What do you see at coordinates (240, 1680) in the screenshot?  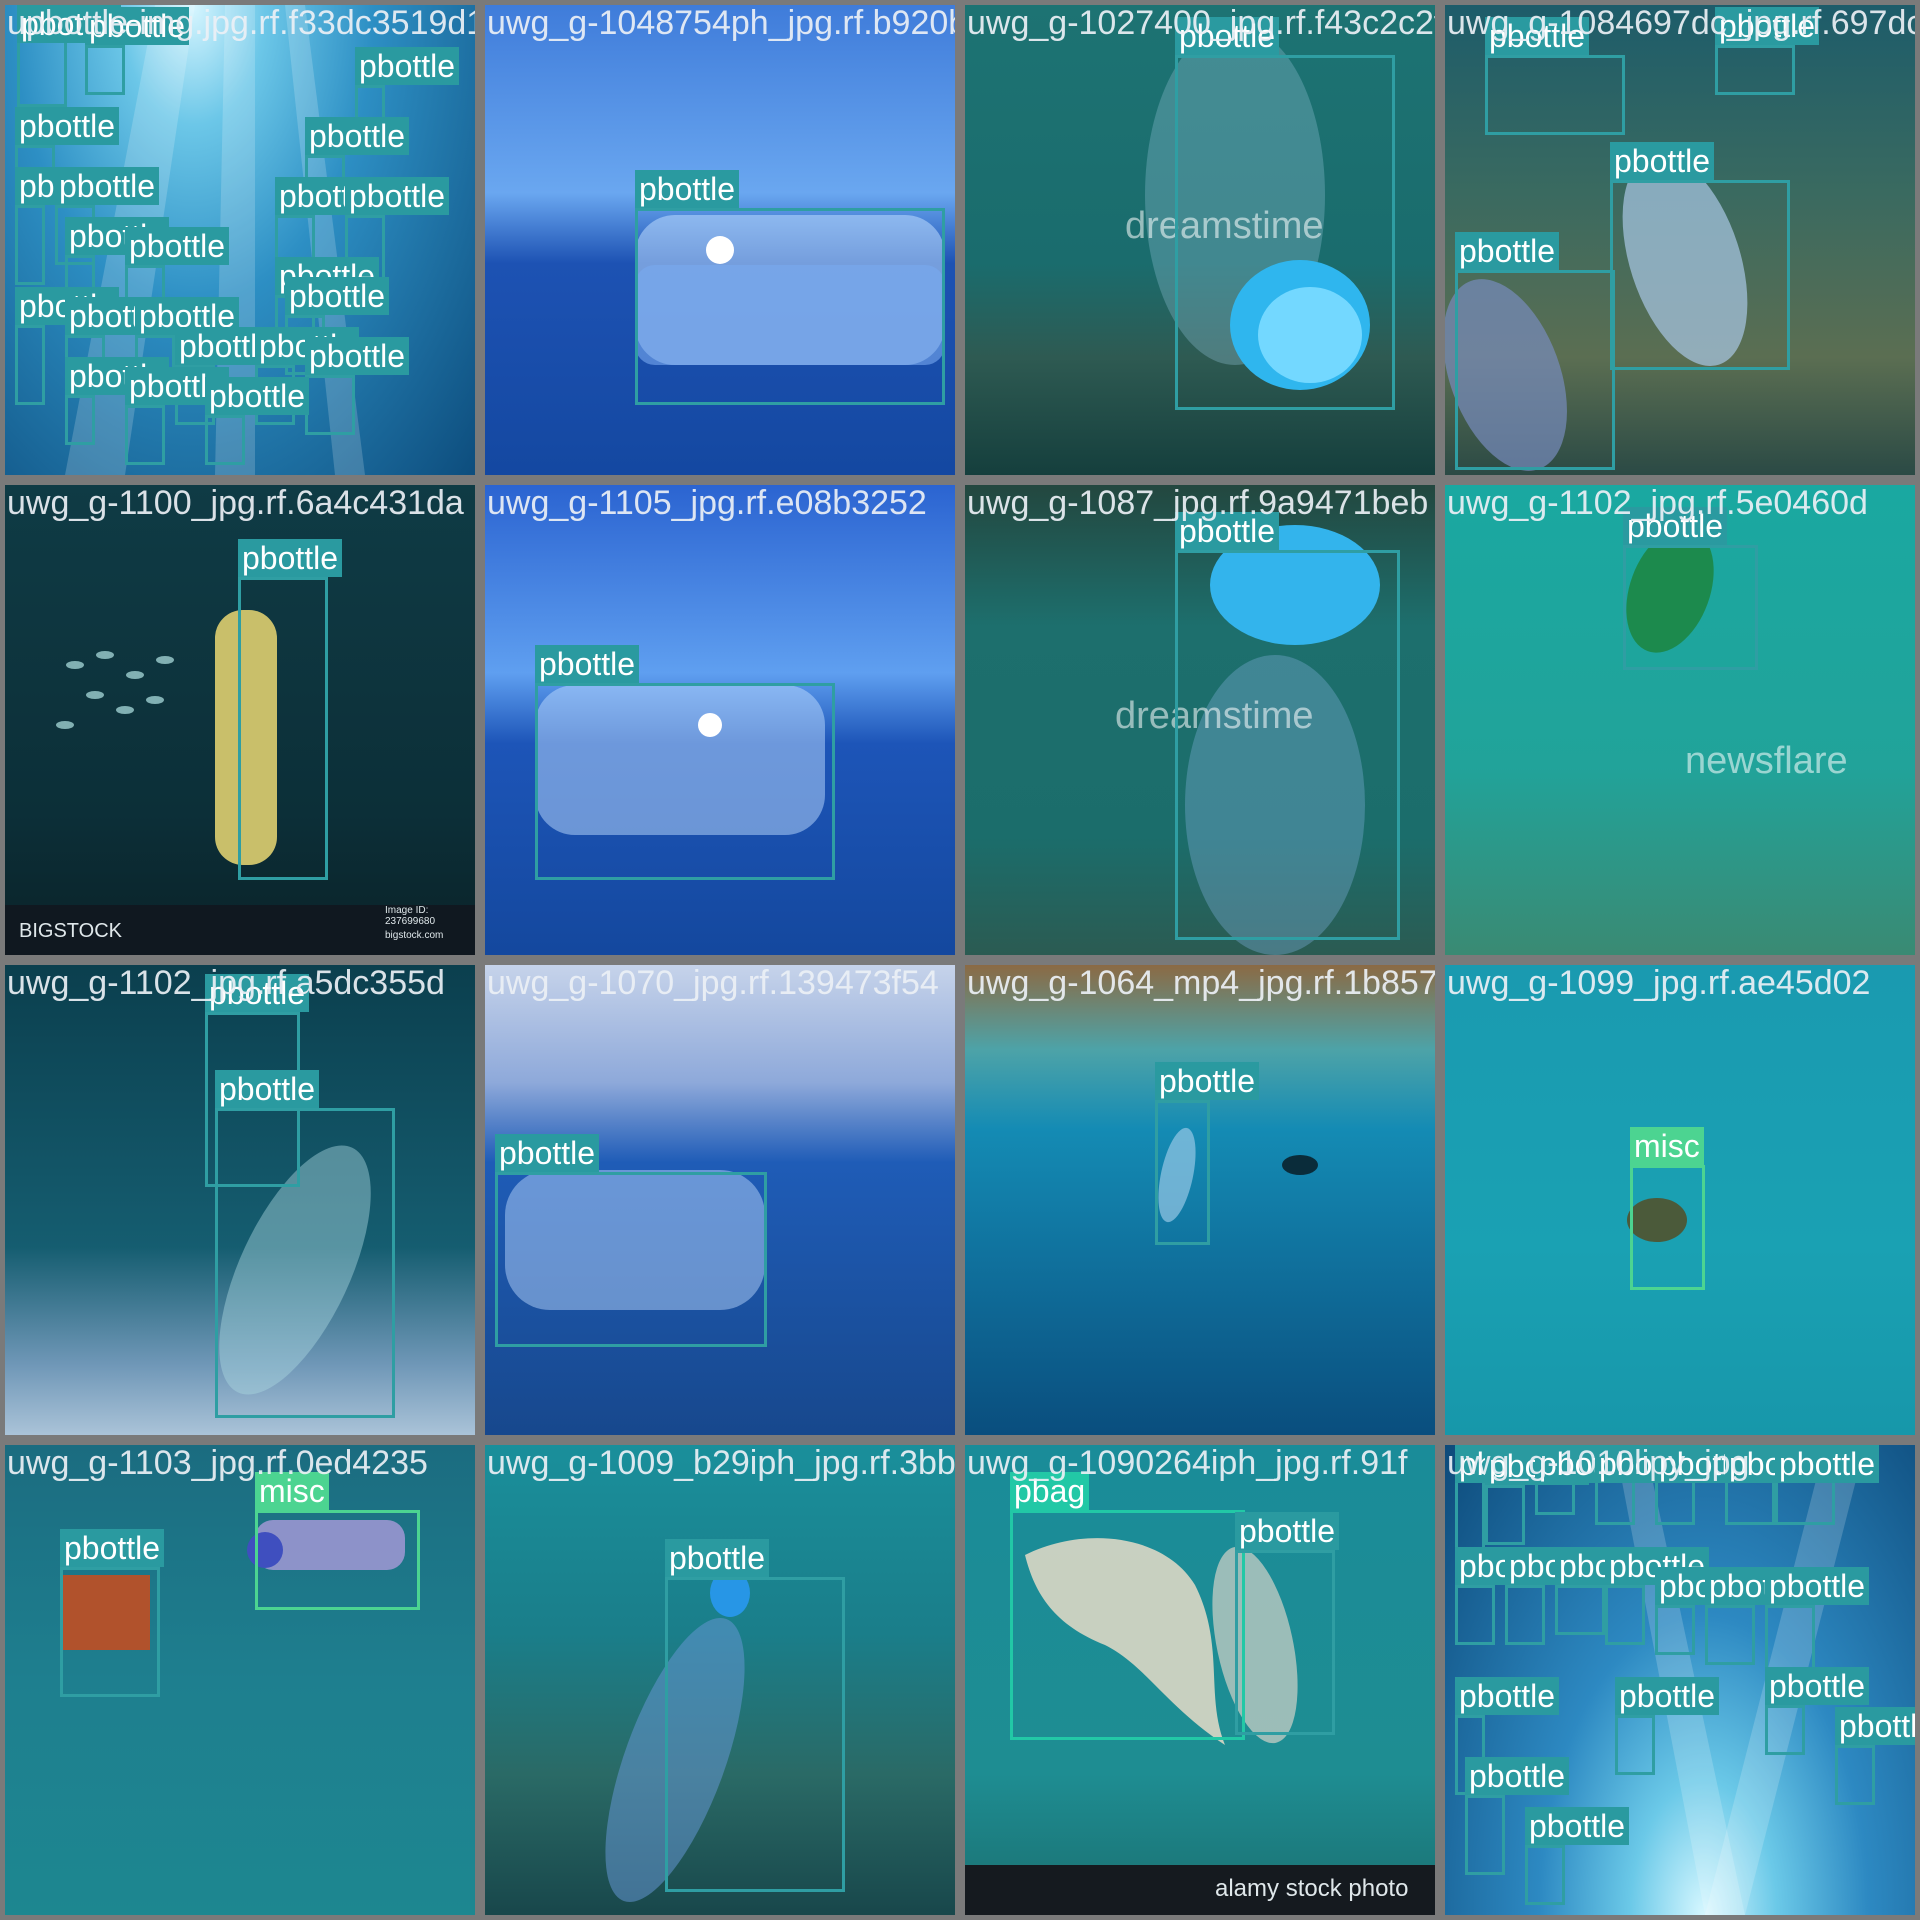 I see `image-tile: uwg_g-1103_jpg.rf.0ed4235 pbottle misc` at bounding box center [240, 1680].